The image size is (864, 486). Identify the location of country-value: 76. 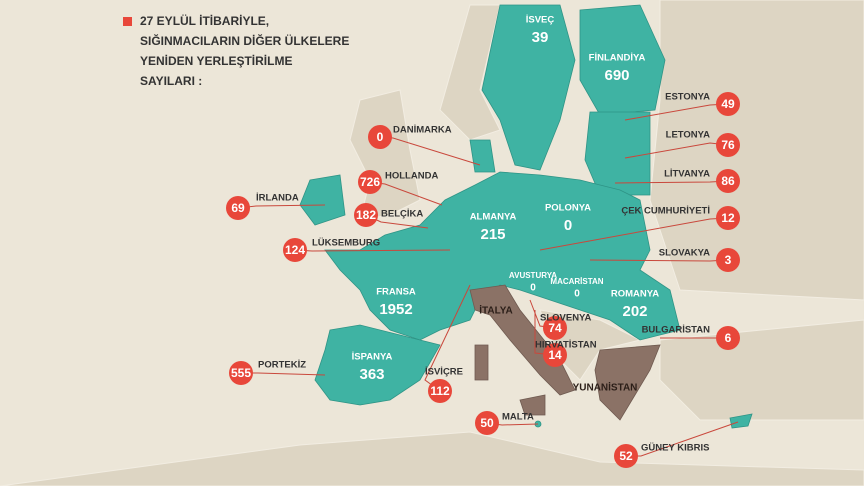
(728, 145).